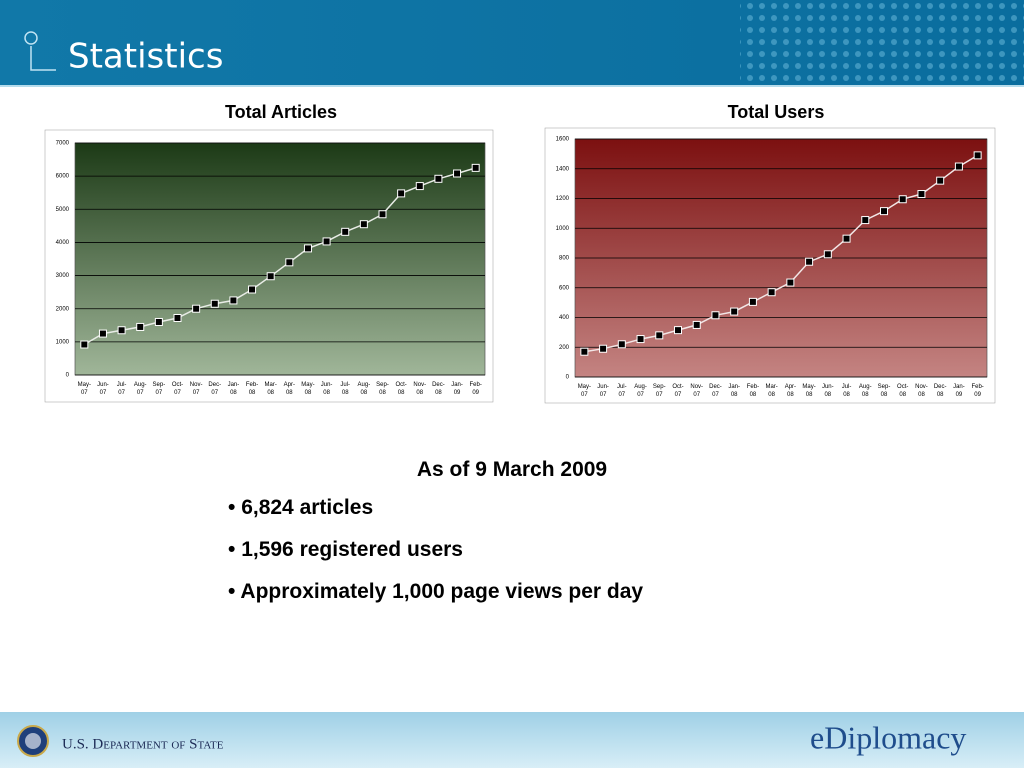 Image resolution: width=1024 pixels, height=768 pixels. What do you see at coordinates (865, 391) in the screenshot?
I see `x-tick-label: Aug-08` at bounding box center [865, 391].